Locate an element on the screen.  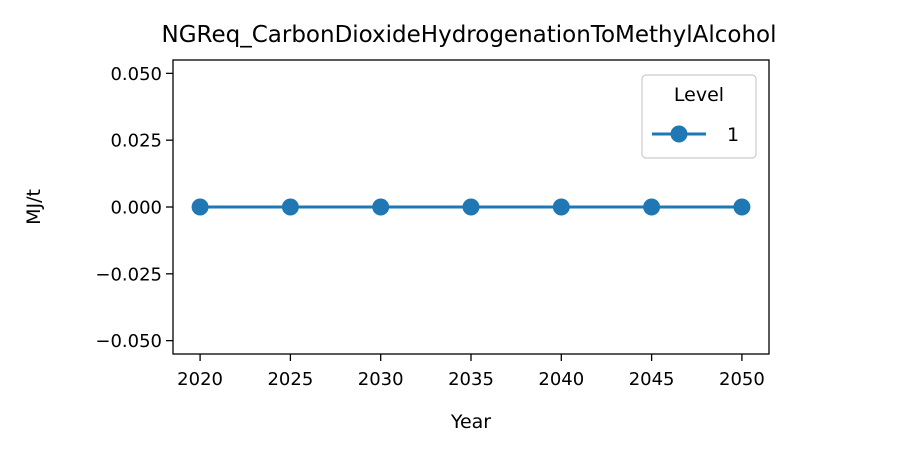
y-tick-label: 0.025 is located at coordinates (136, 141).